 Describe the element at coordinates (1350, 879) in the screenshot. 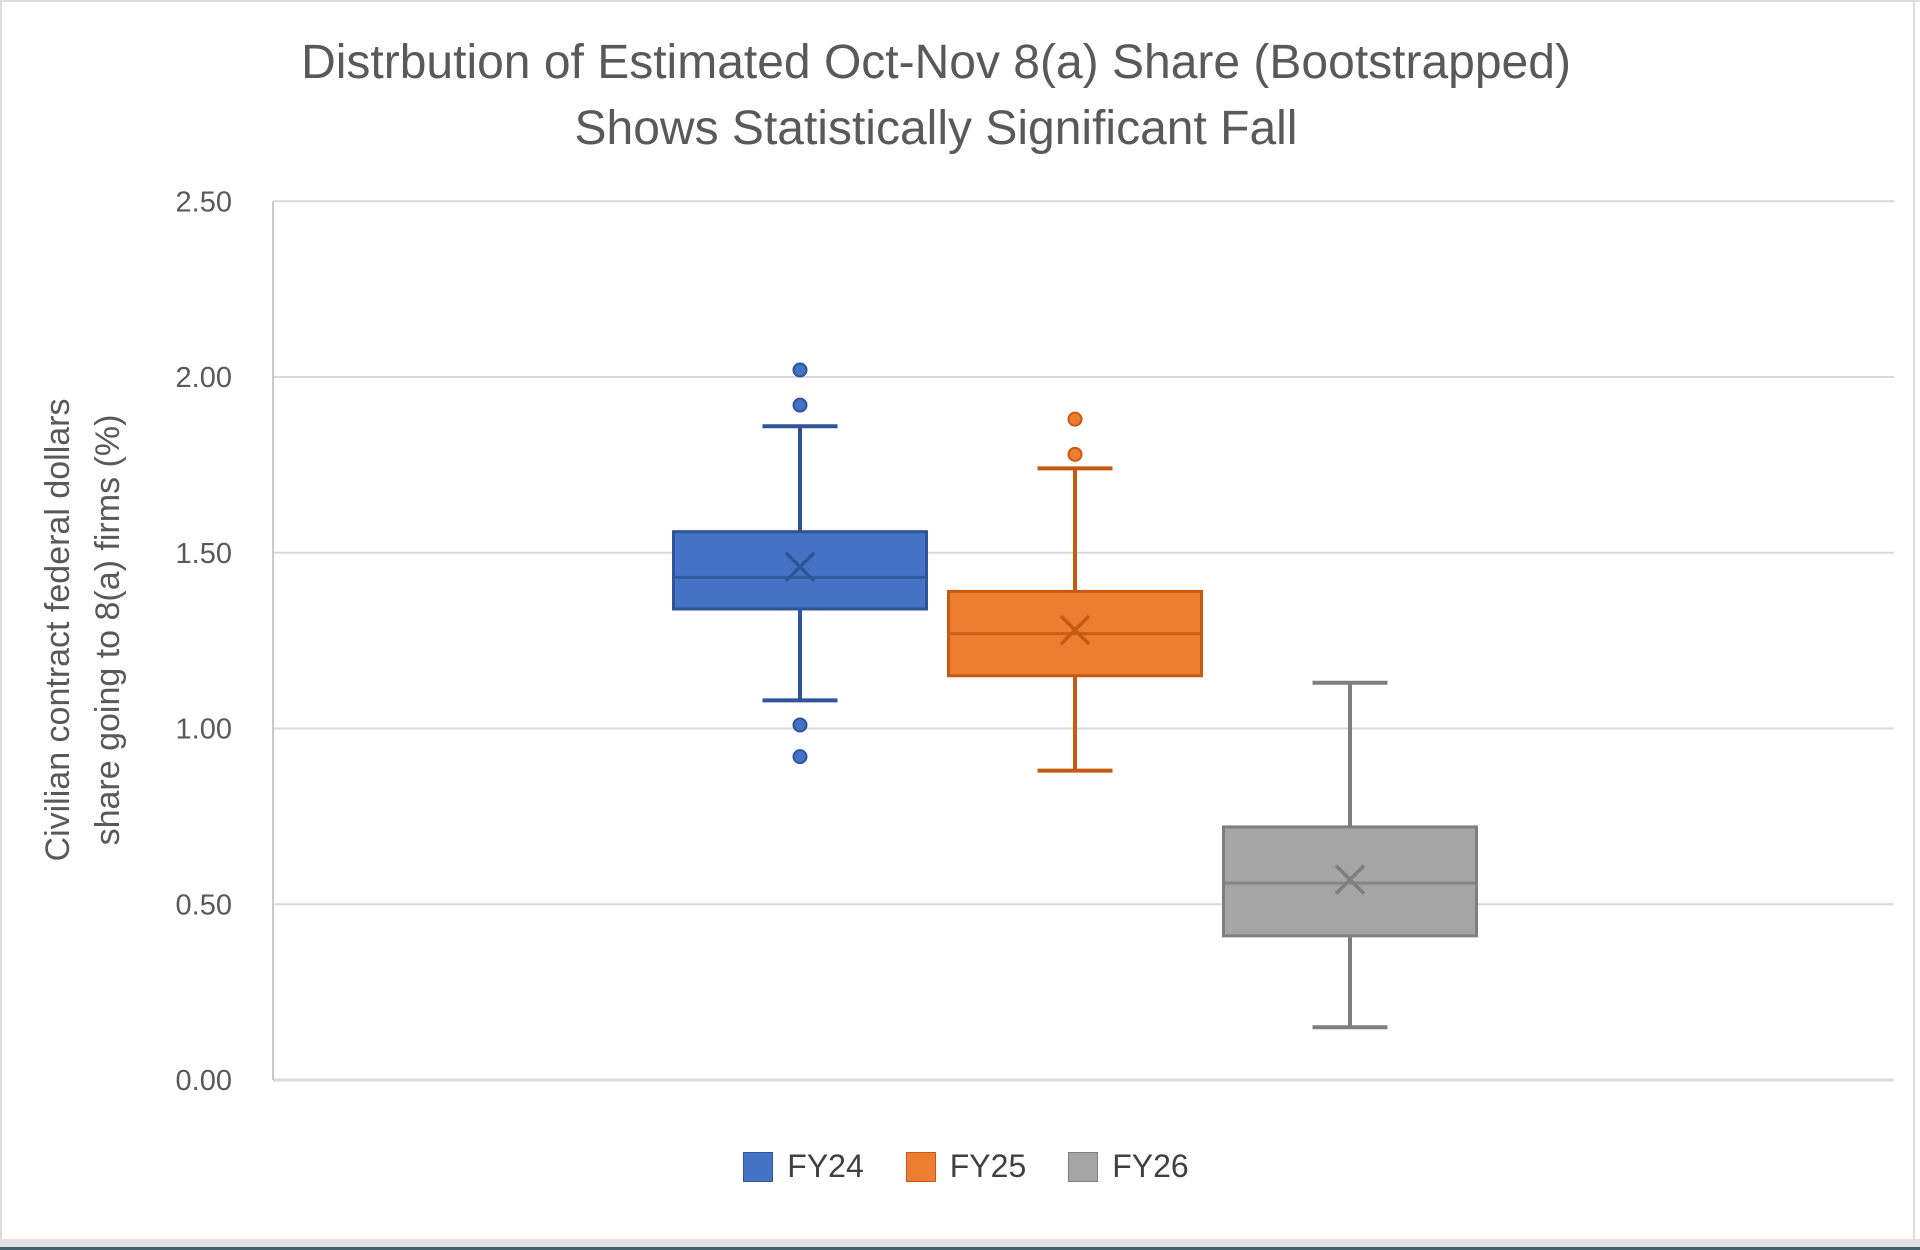

I see `mean-marker-fy26` at that location.